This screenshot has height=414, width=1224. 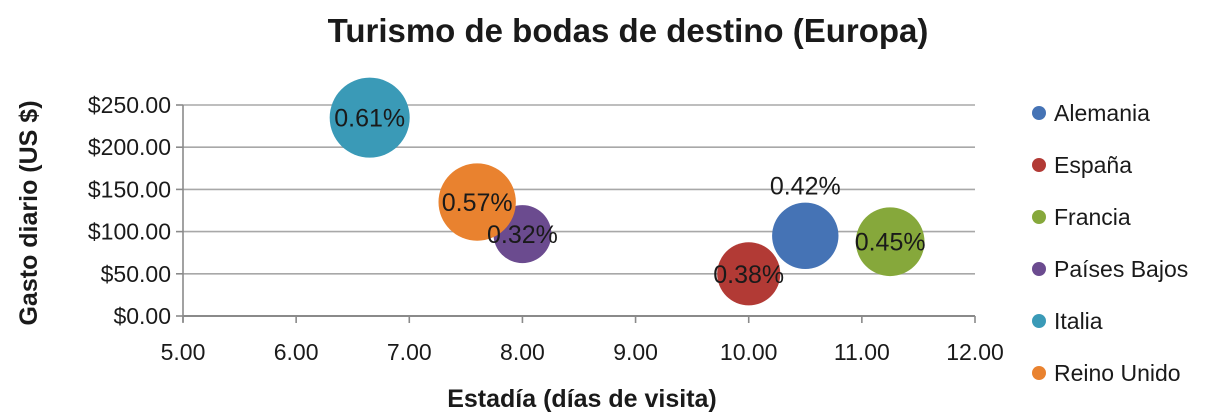 I want to click on bubble-alemania, so click(x=805, y=236).